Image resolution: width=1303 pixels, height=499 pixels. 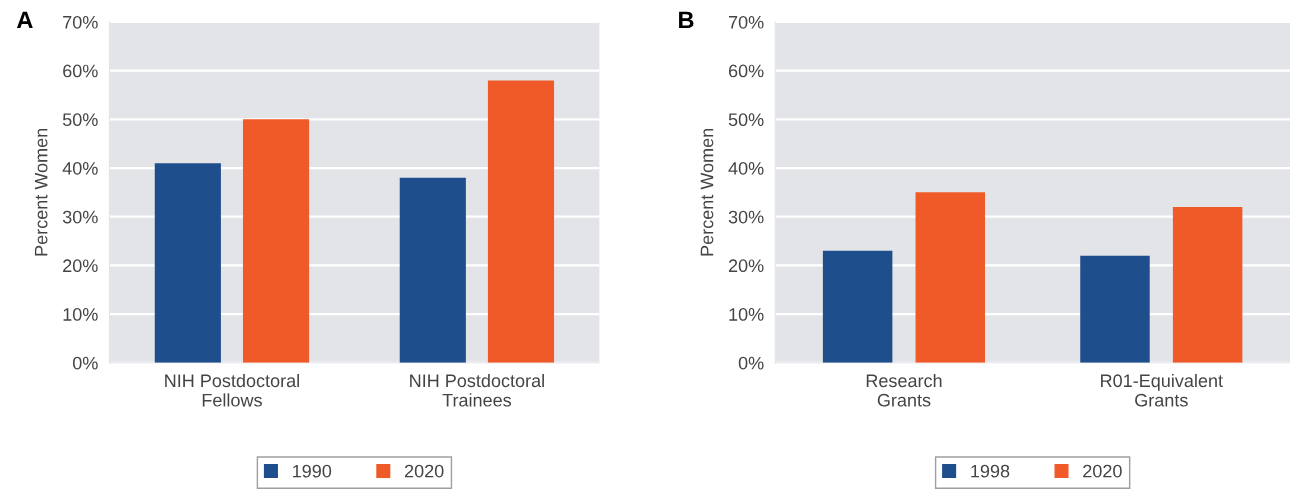 What do you see at coordinates (24, 20) in the screenshot?
I see `text: A` at bounding box center [24, 20].